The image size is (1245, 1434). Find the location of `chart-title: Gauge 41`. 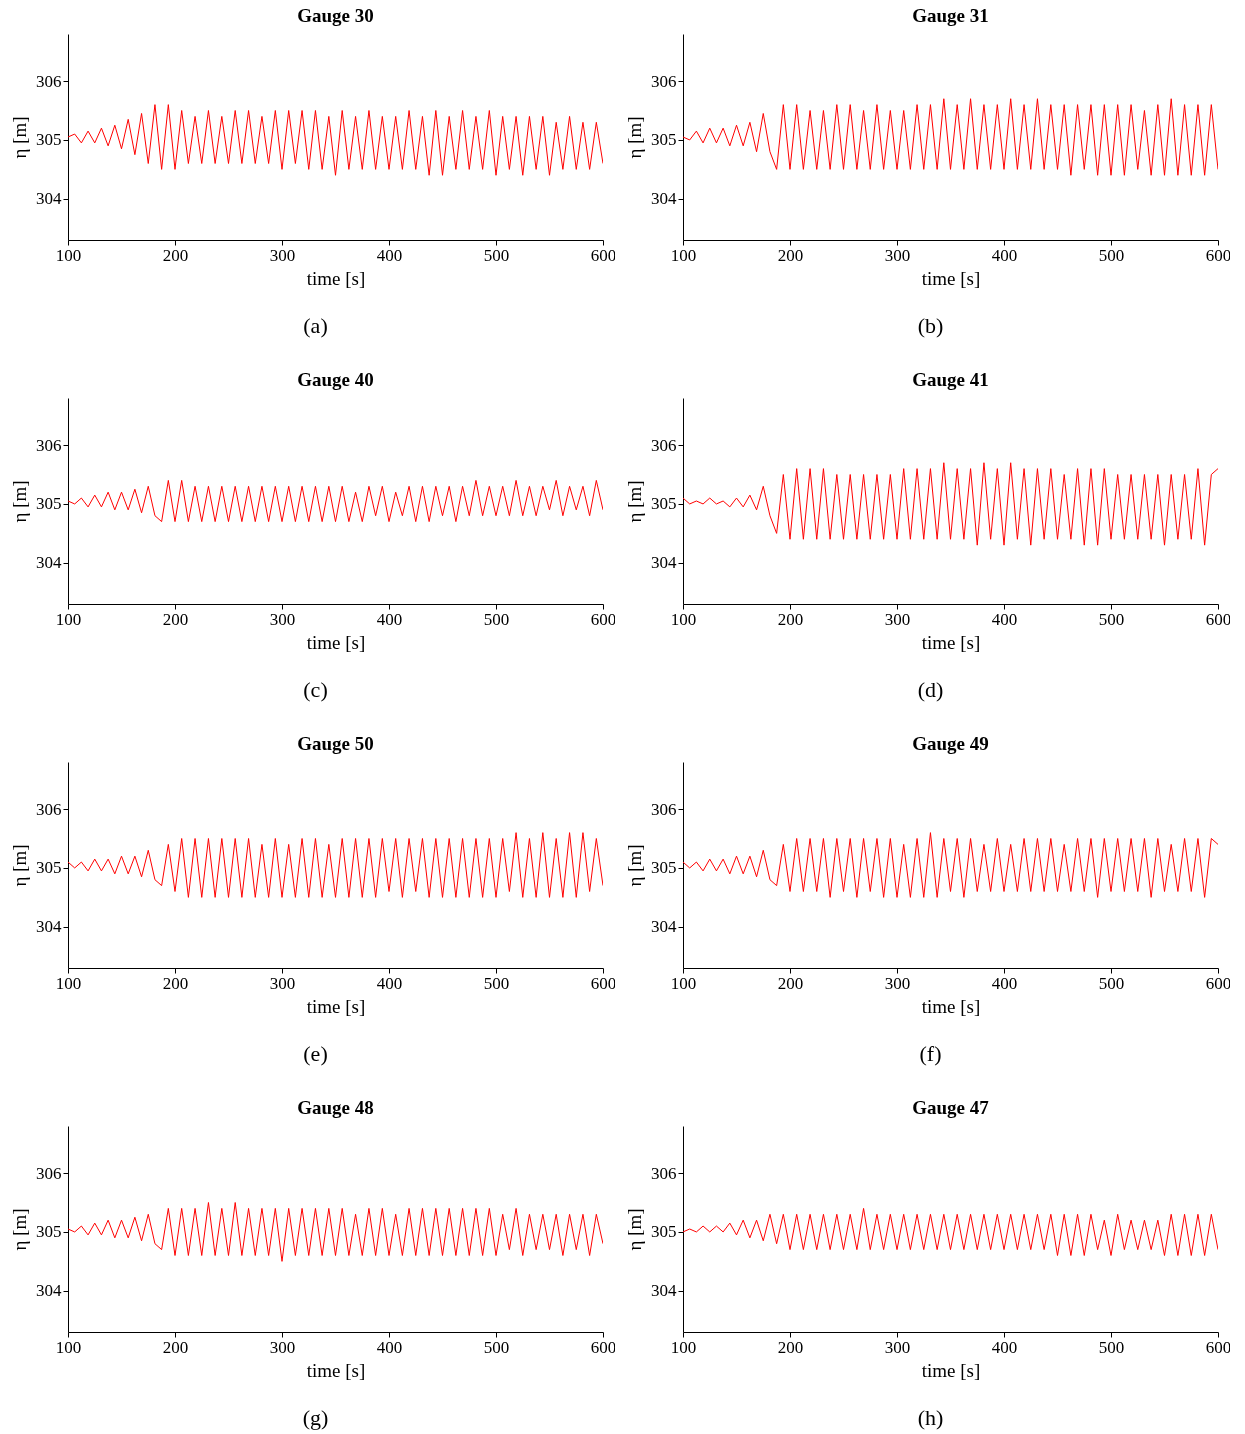

chart-title: Gauge 41 is located at coordinates (950, 379).